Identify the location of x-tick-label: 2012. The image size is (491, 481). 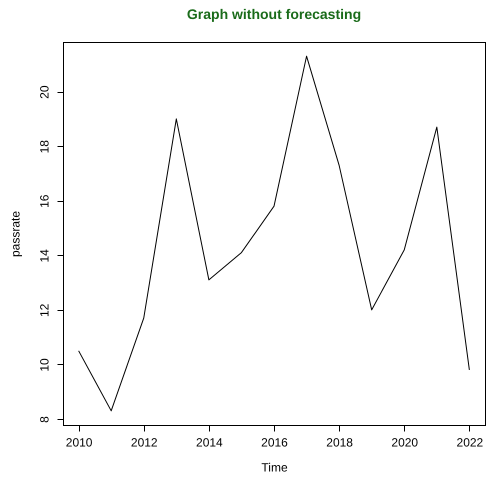
(144, 443).